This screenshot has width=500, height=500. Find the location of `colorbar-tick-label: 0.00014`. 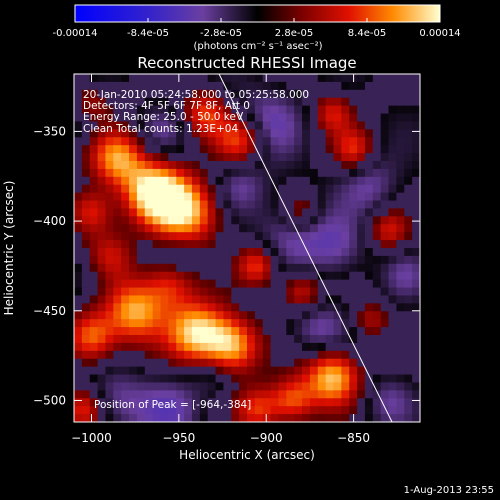

colorbar-tick-label: 0.00014 is located at coordinates (439, 33).